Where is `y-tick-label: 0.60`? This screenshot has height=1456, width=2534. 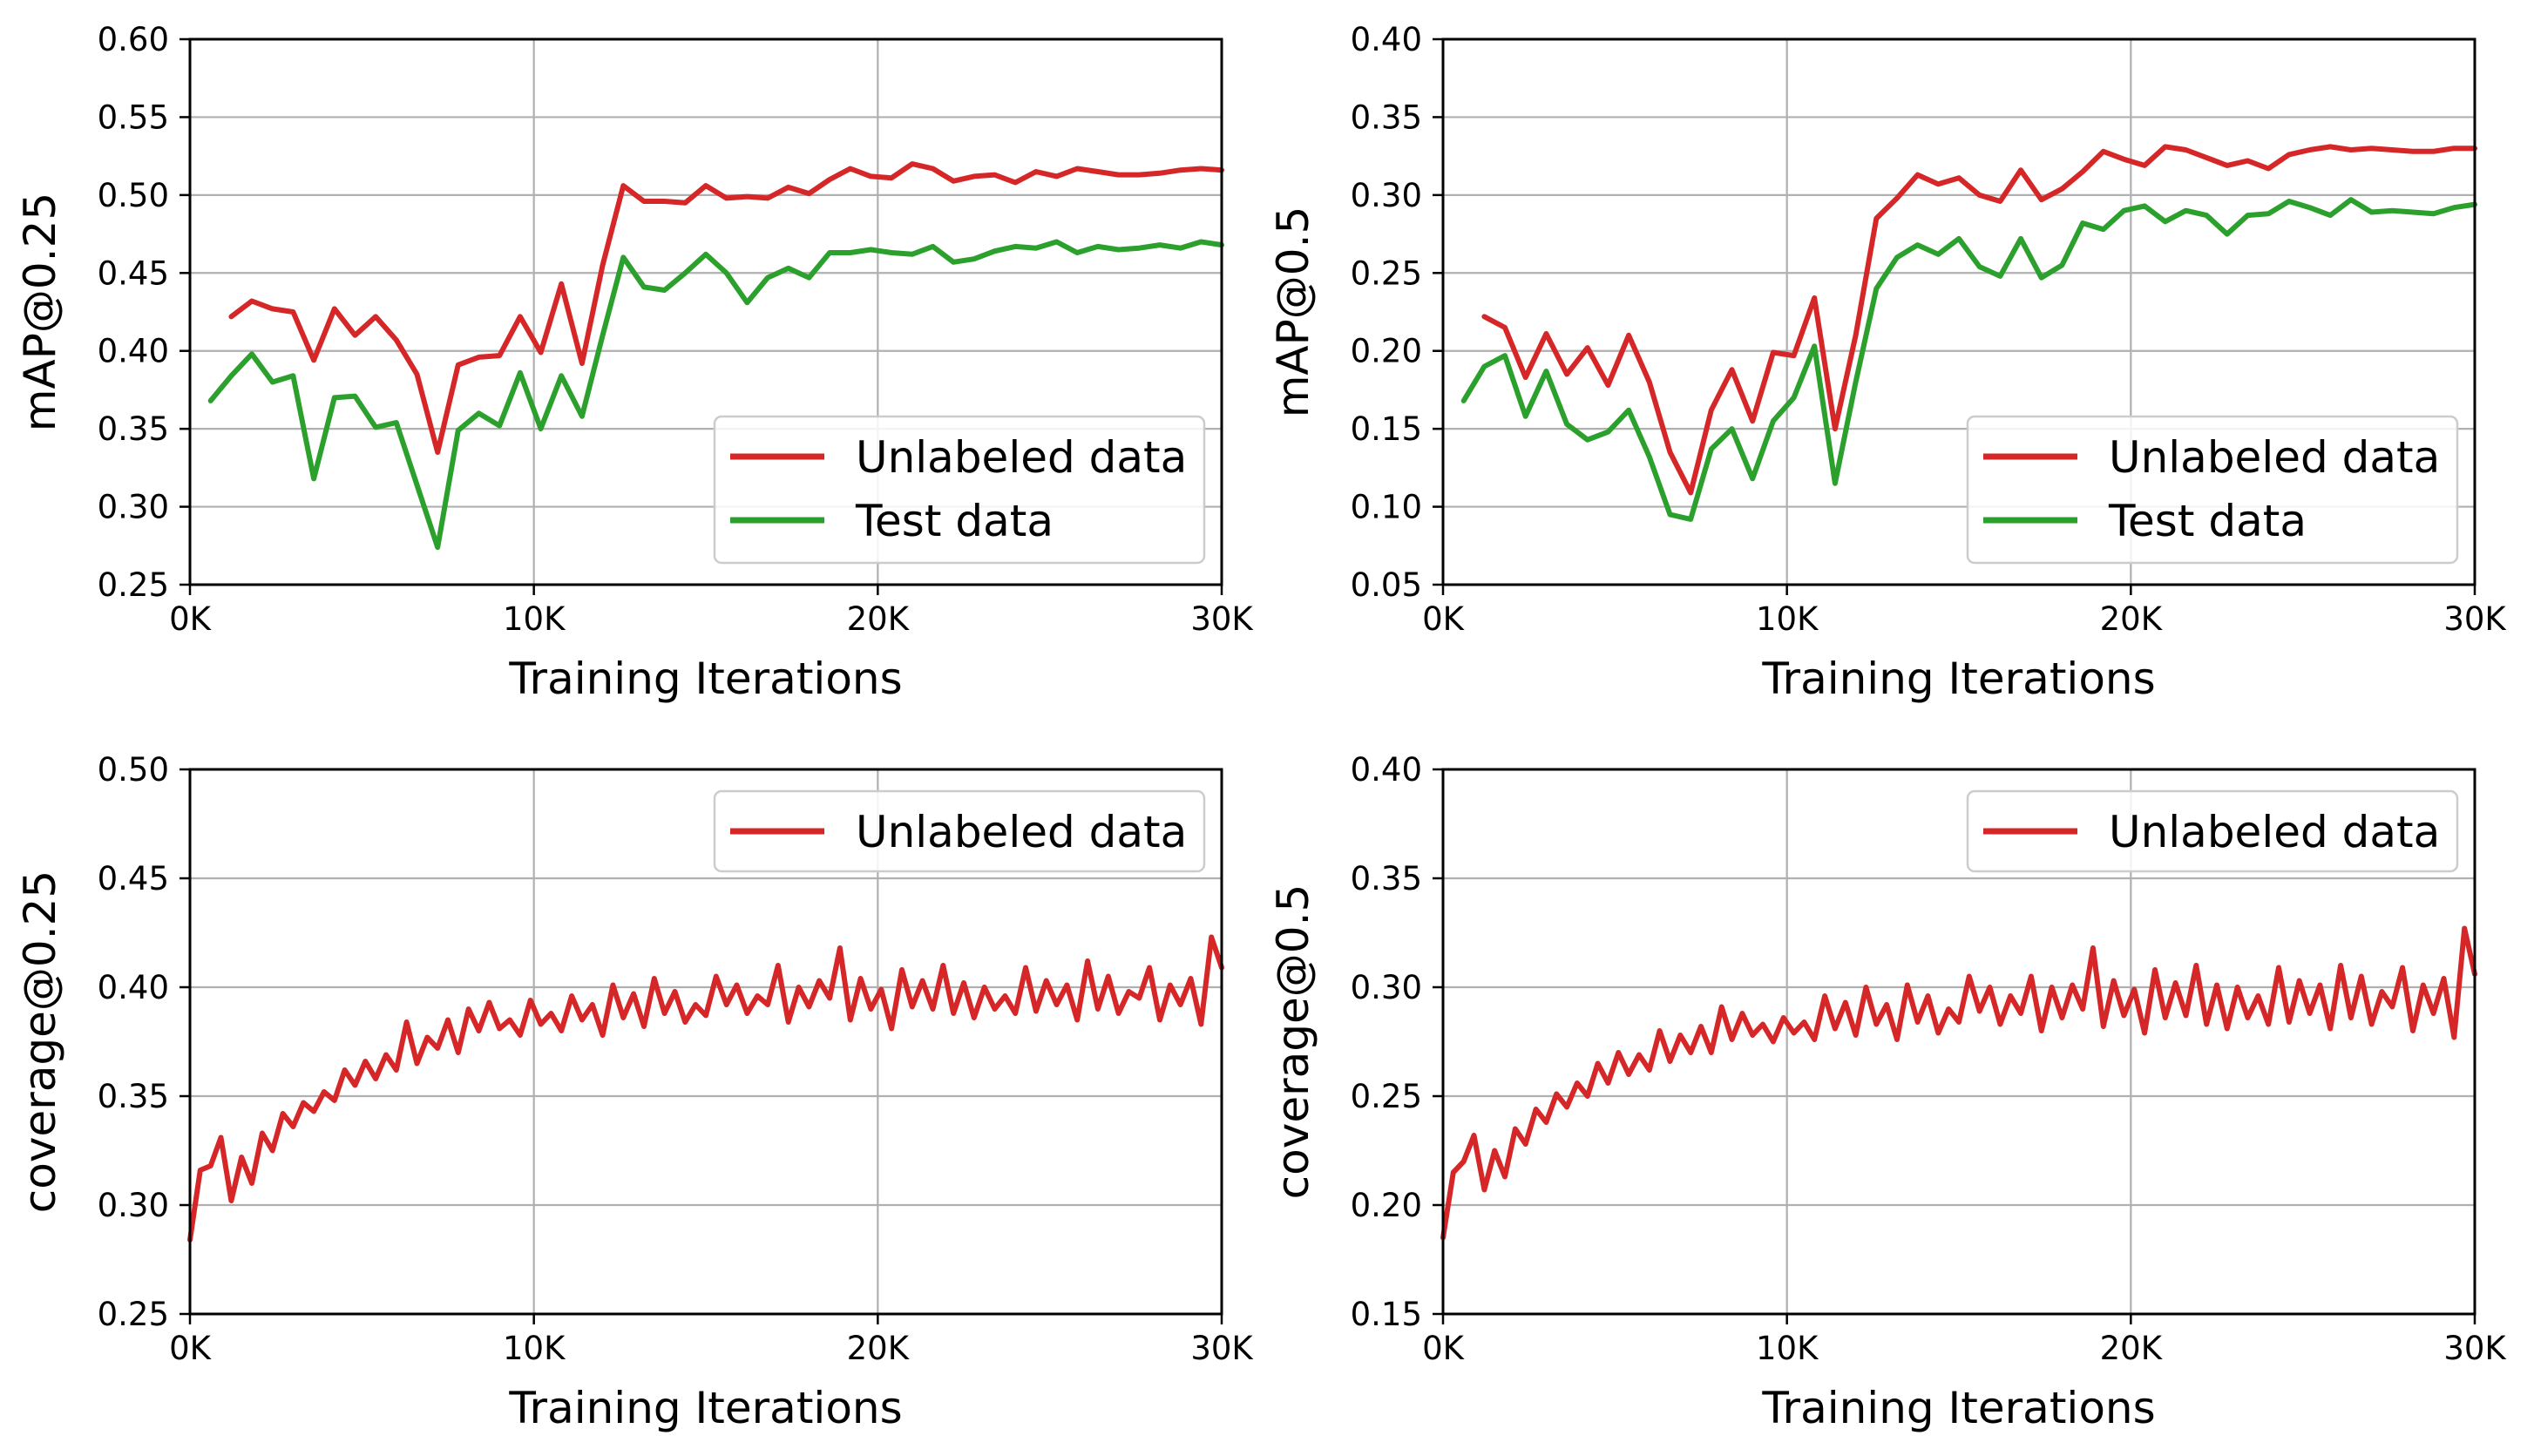
y-tick-label: 0.60 is located at coordinates (133, 39).